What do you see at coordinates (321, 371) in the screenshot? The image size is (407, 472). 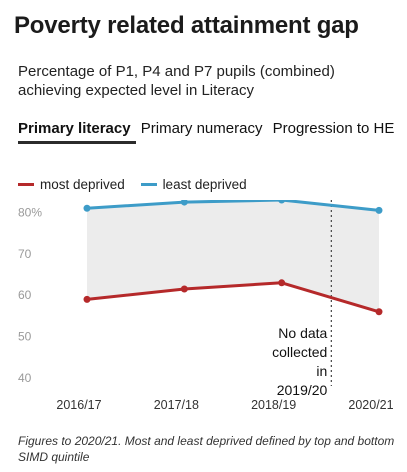 I see `annotation-line: in` at bounding box center [321, 371].